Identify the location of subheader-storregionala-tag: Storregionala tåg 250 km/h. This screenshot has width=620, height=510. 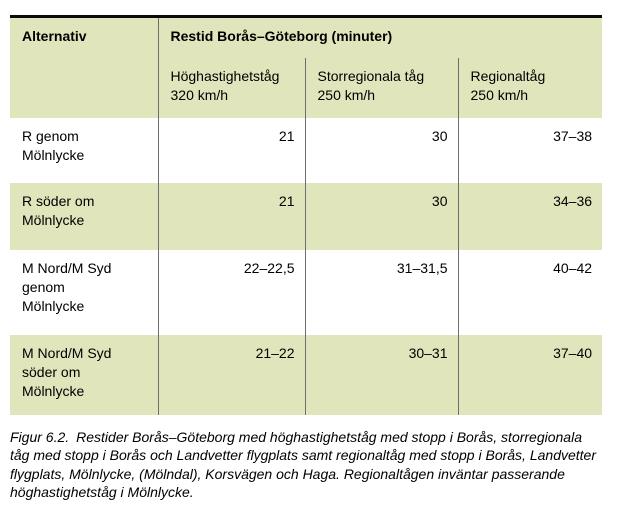
(381, 87).